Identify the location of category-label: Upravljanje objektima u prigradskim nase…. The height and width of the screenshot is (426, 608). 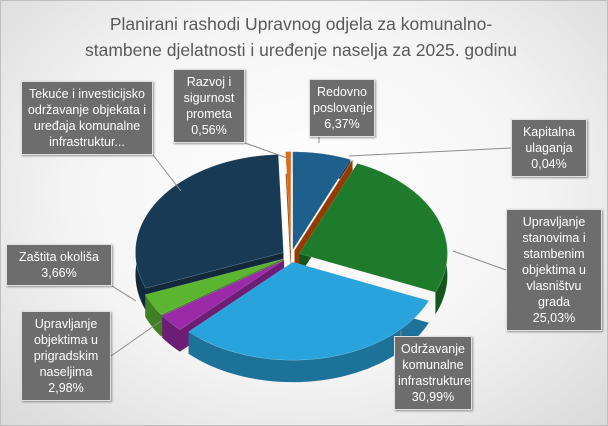
(66, 348).